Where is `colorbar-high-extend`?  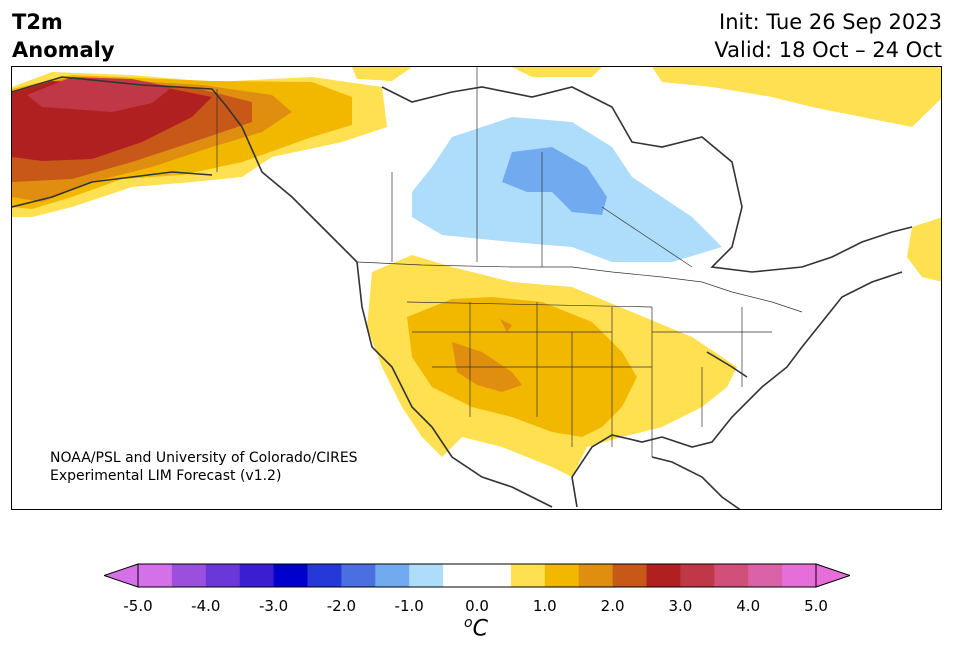 colorbar-high-extend is located at coordinates (832, 575).